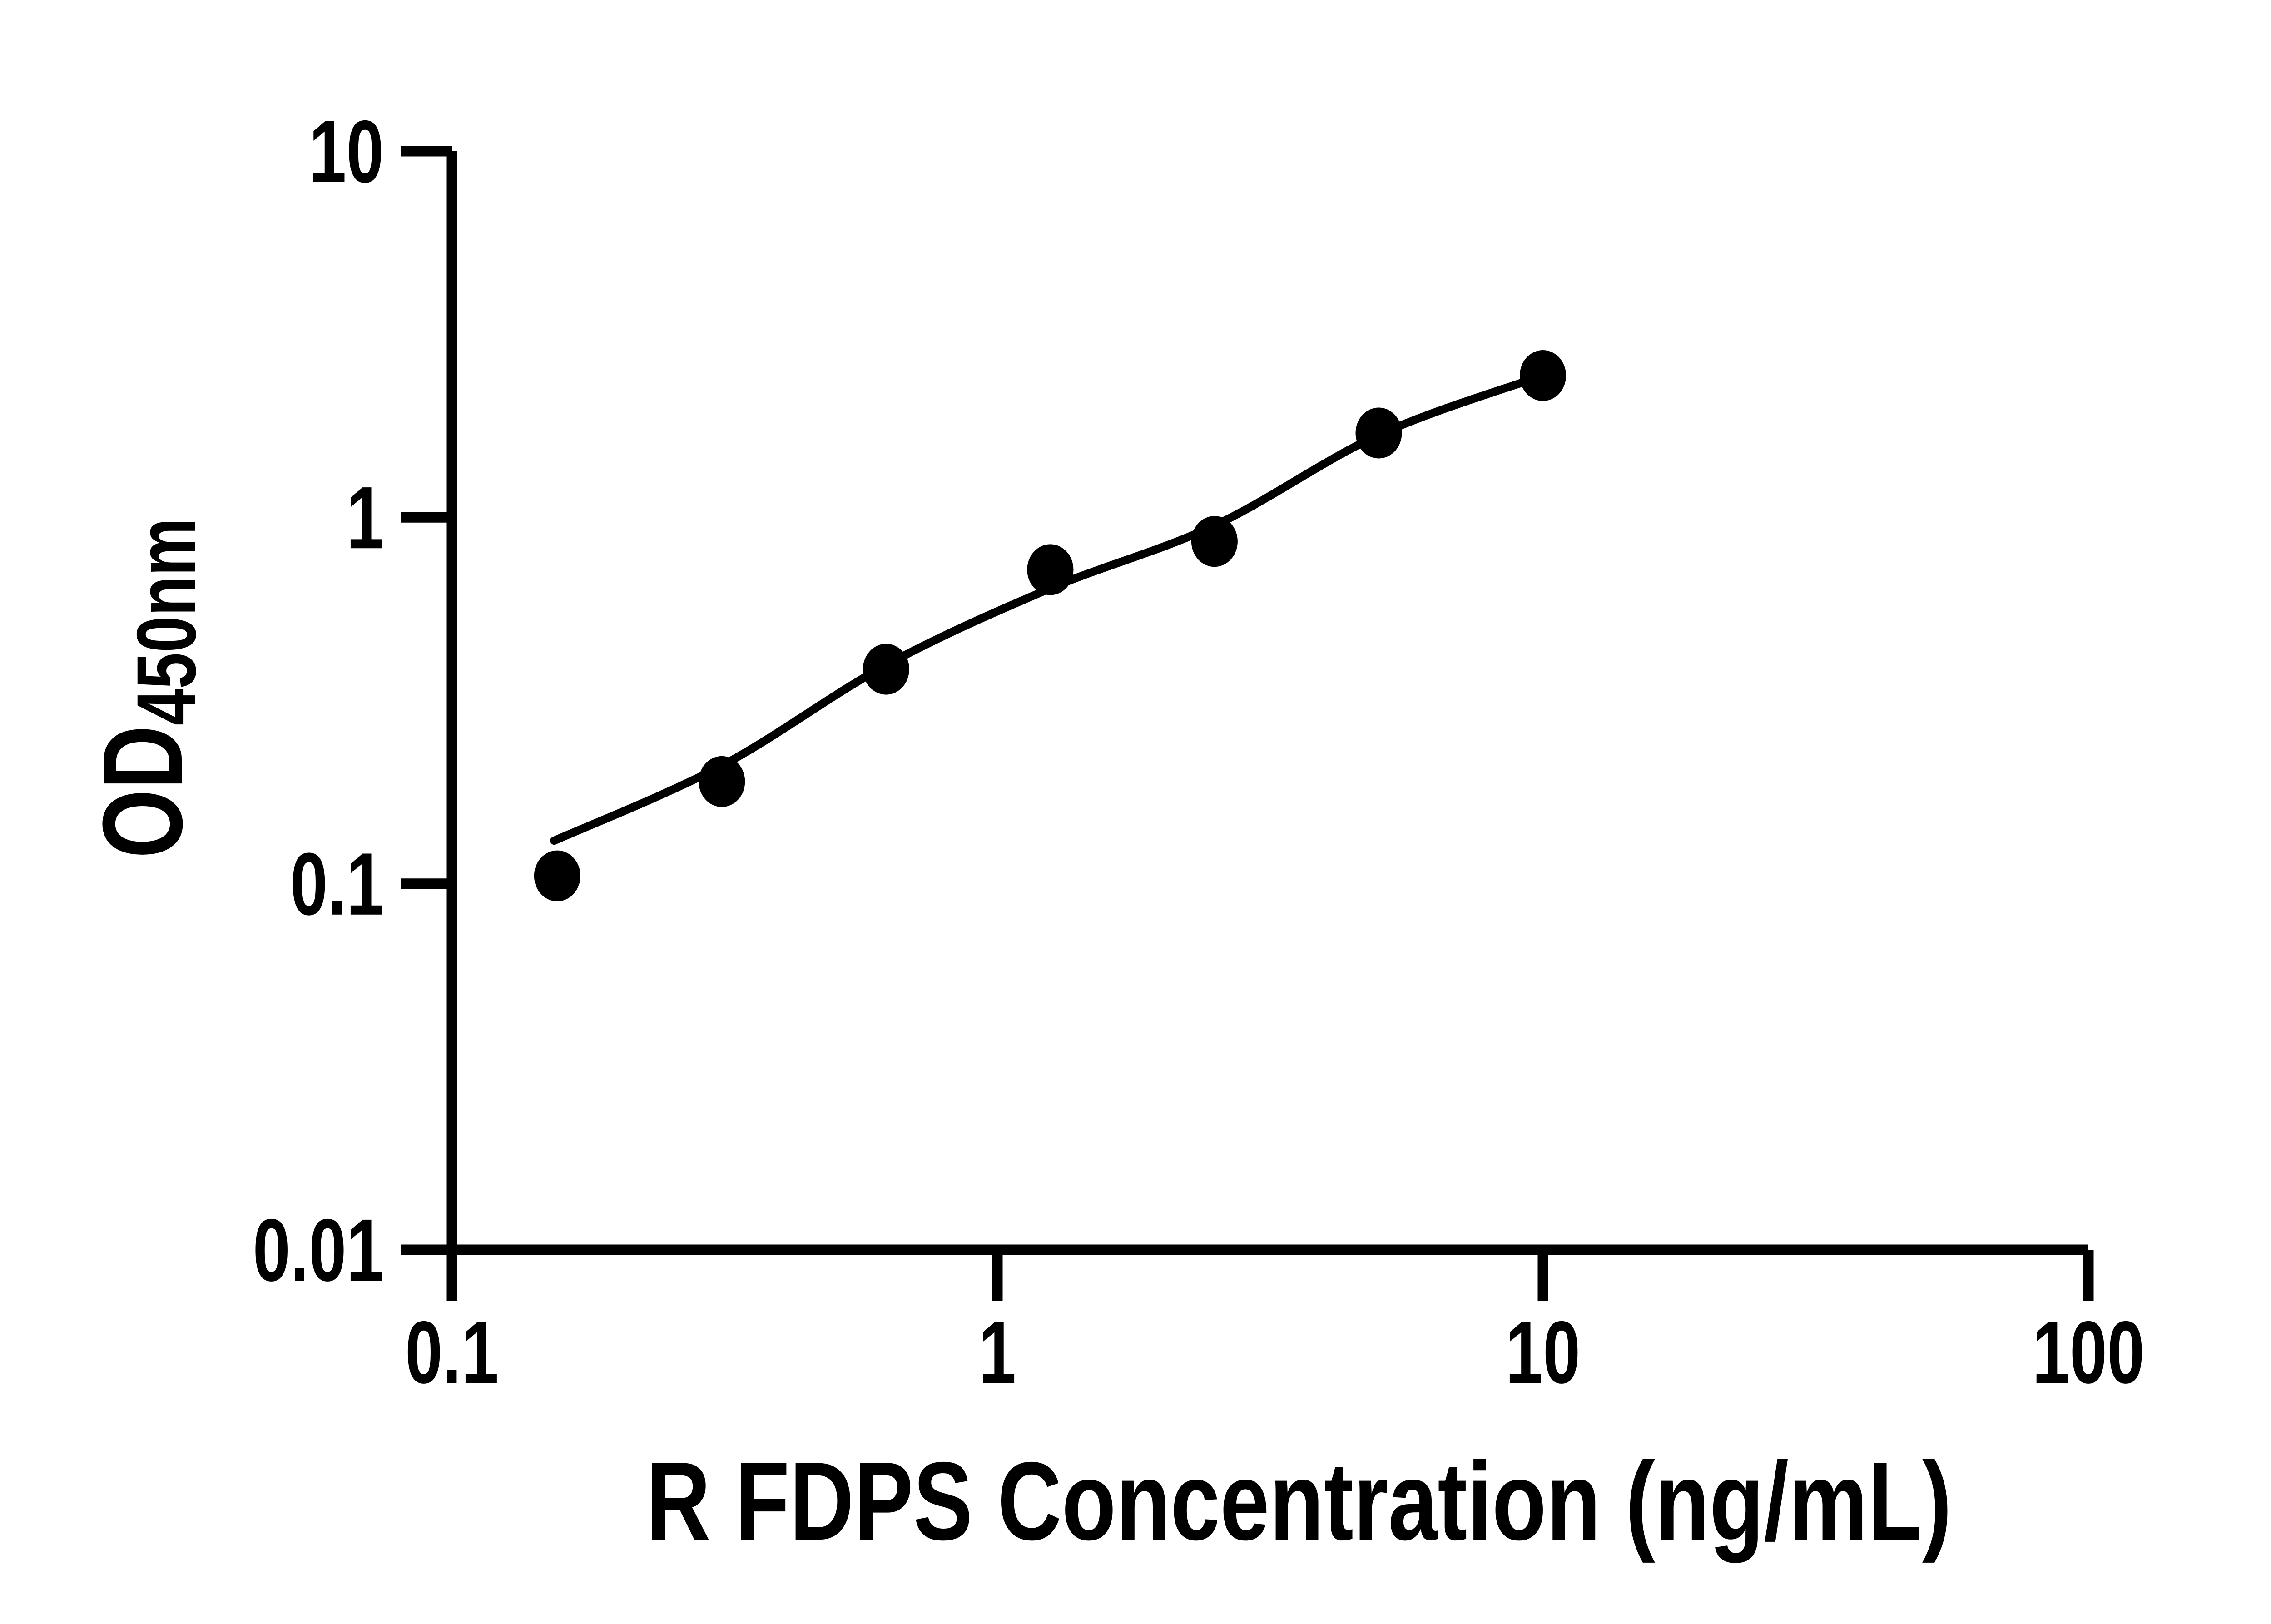 The width and height of the screenshot is (2271, 1624). Describe the element at coordinates (346, 151) in the screenshot. I see `y-tick-label: 10` at that location.